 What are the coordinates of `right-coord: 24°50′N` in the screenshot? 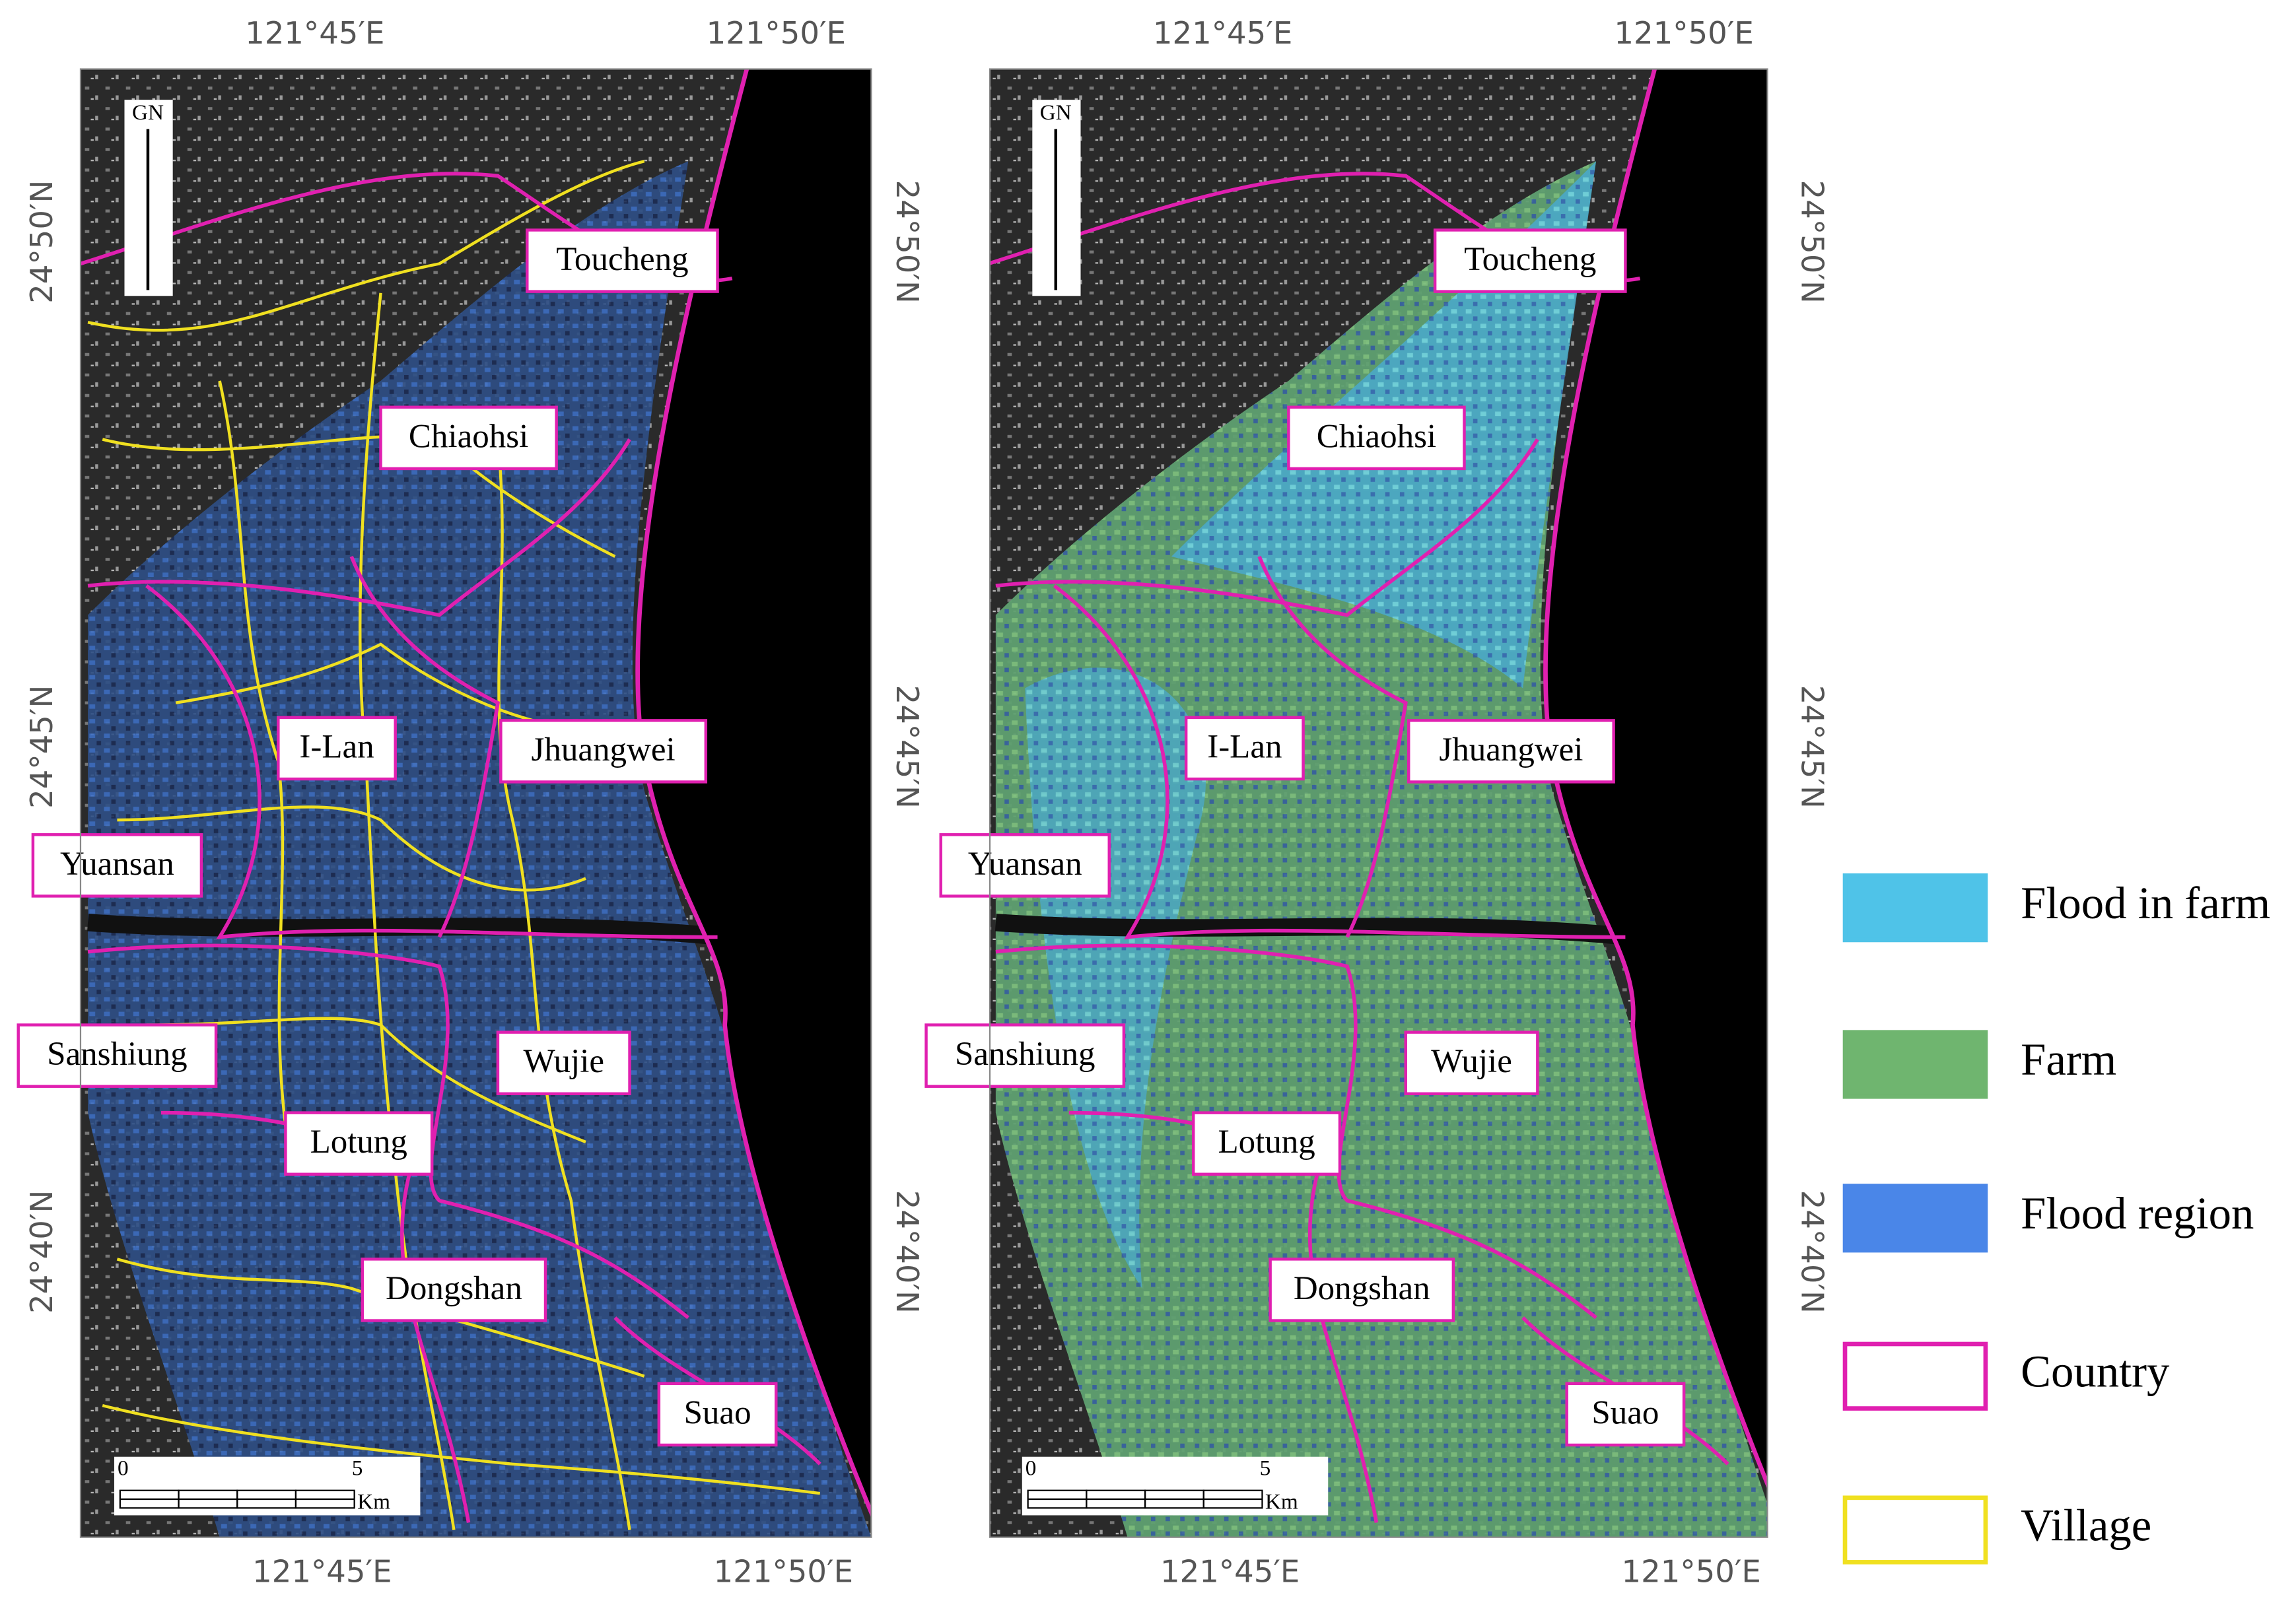 It's located at (1812, 242).